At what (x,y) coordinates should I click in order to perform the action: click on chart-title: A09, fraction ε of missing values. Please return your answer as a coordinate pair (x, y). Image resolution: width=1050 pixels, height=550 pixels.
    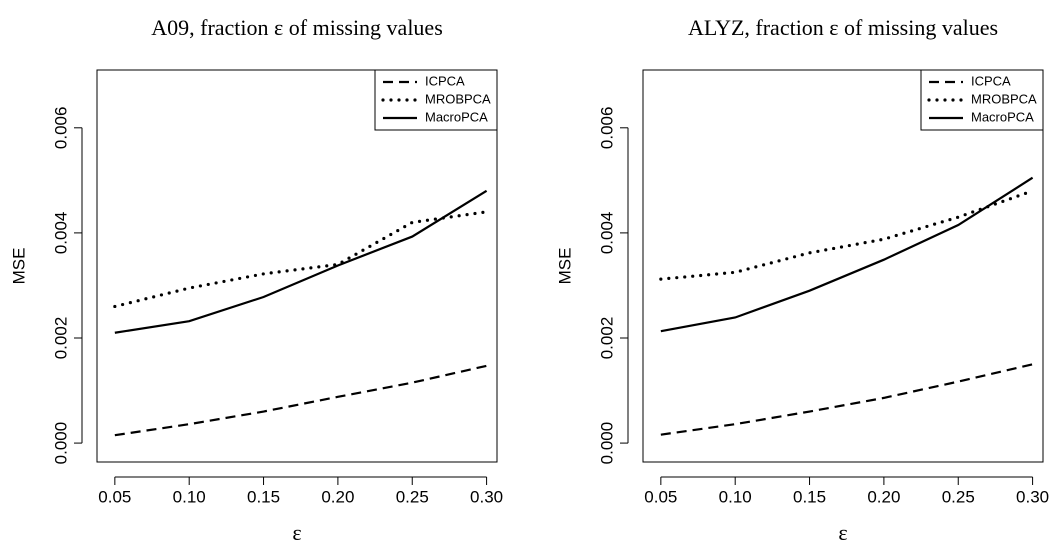
    Looking at the image, I should click on (297, 27).